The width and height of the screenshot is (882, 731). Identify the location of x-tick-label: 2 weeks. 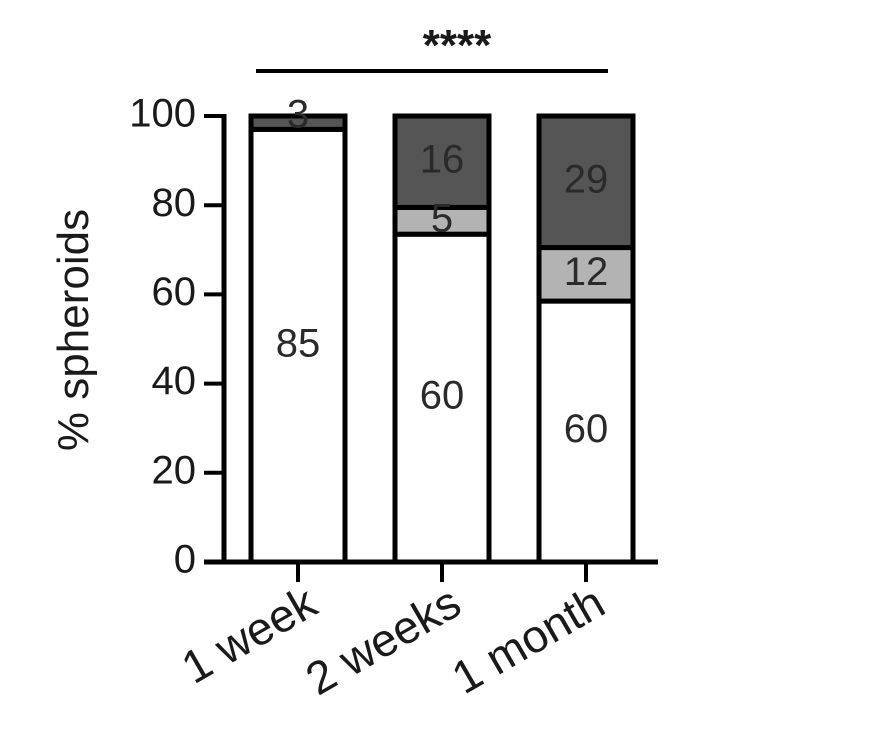
(383, 640).